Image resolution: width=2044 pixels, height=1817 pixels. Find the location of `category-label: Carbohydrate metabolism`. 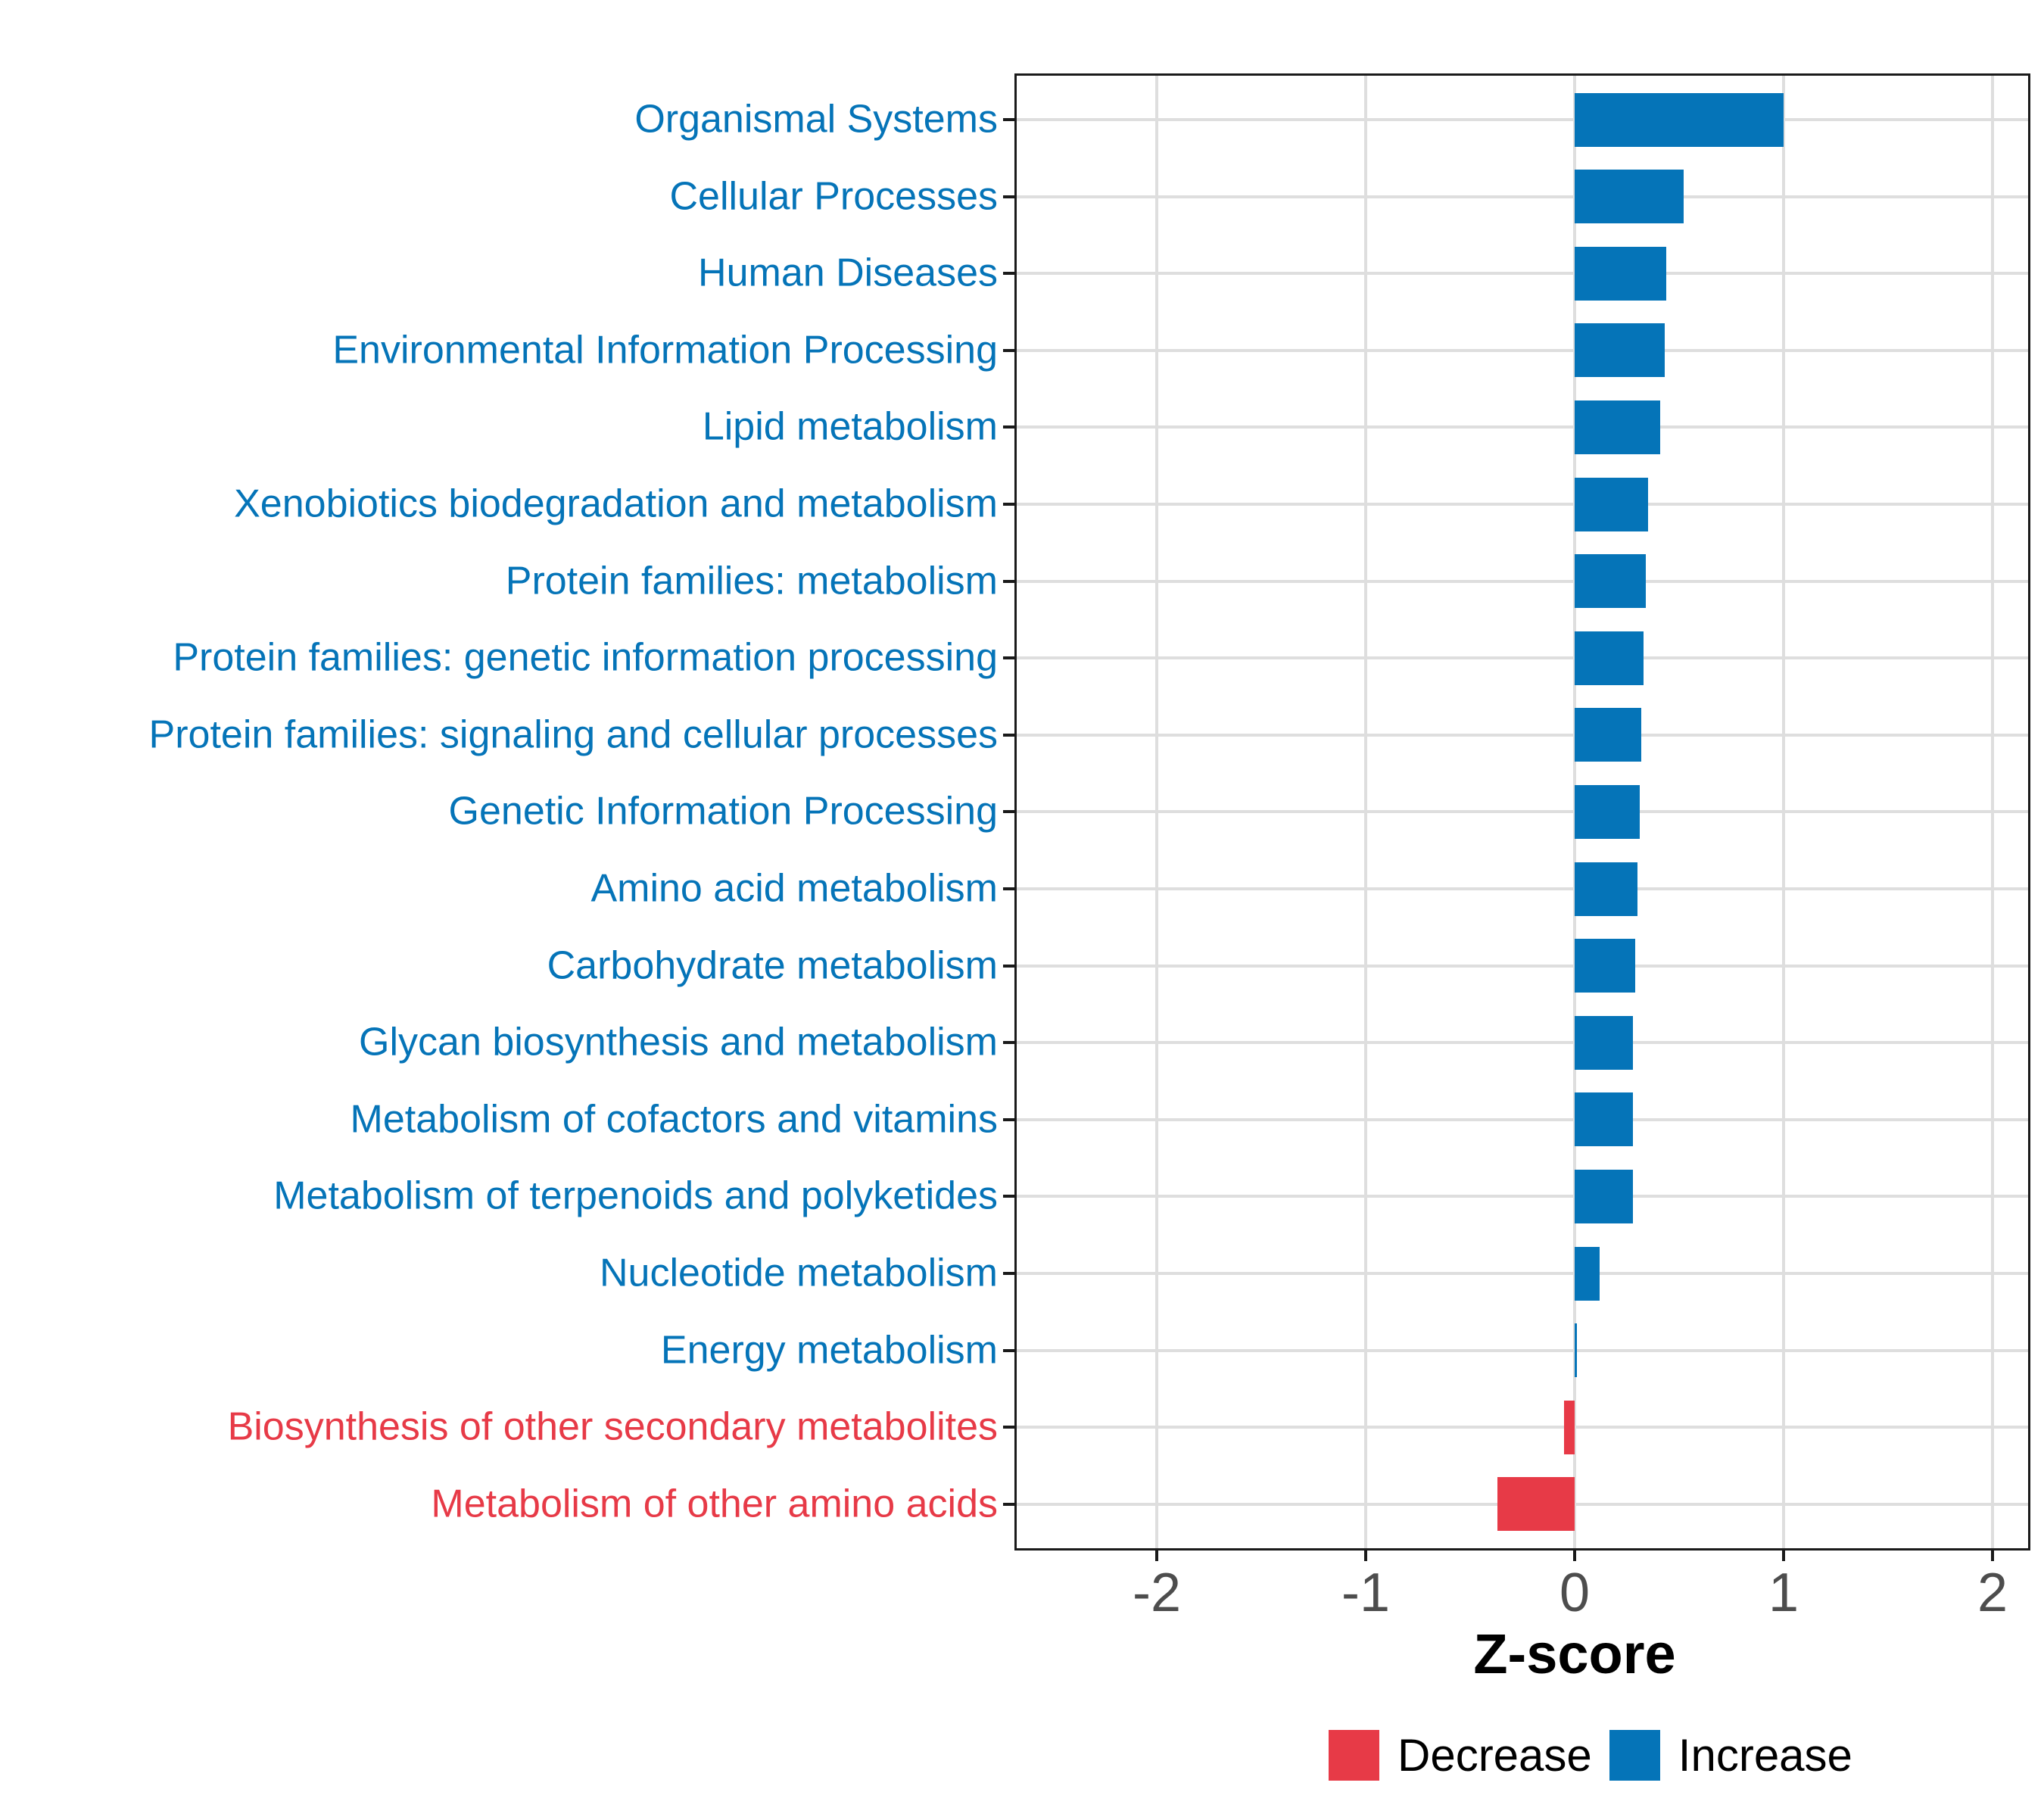

category-label: Carbohydrate metabolism is located at coordinates (772, 965).